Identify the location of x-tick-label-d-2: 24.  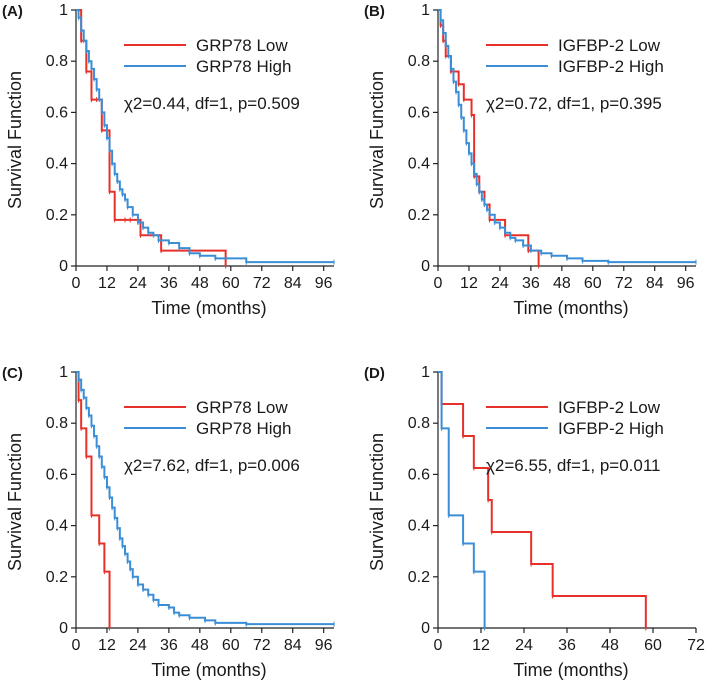
(524, 645).